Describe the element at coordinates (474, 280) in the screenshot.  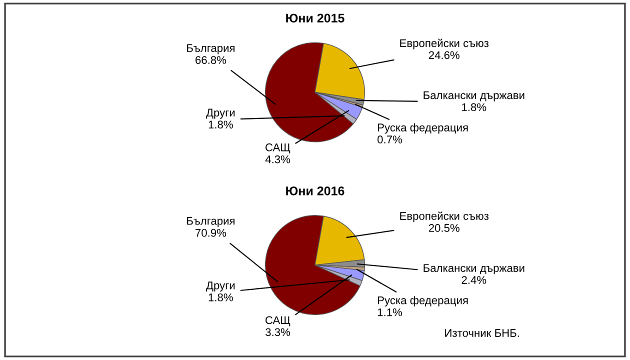
I see `data-label: 2.4%` at that location.